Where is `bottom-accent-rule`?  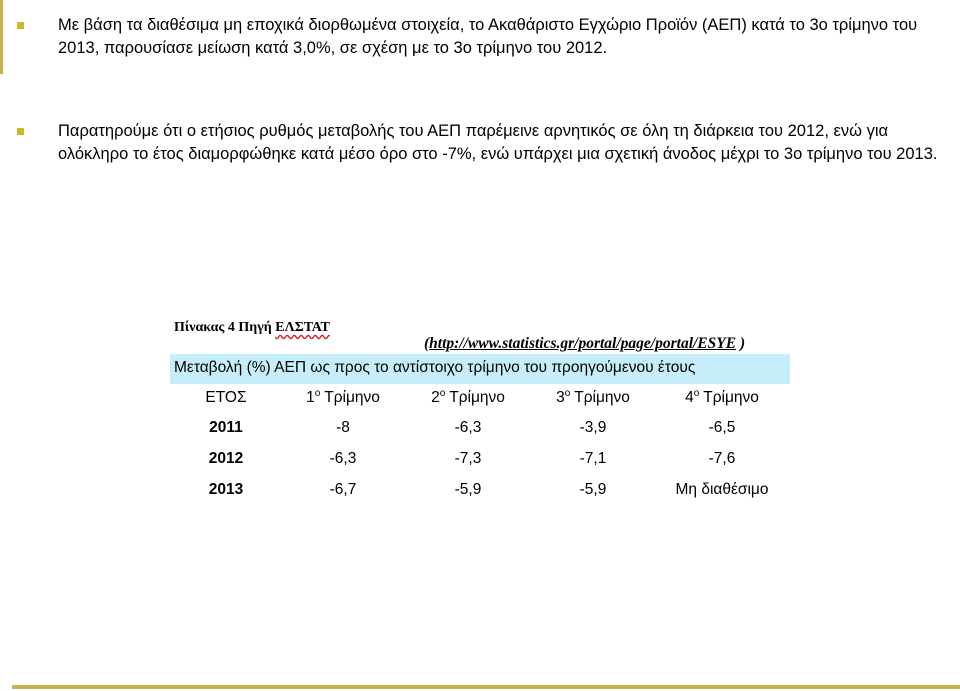
bottom-accent-rule is located at coordinates (486, 687).